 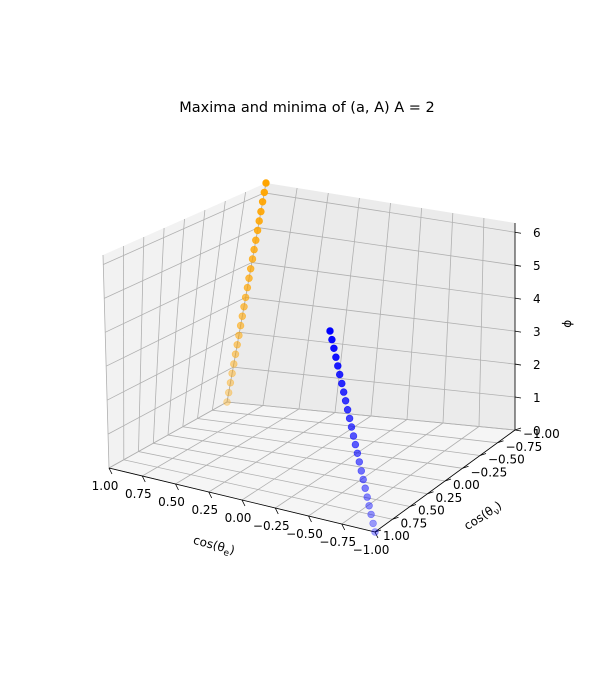 I want to click on z-tick-label-4: 4, so click(x=537, y=299).